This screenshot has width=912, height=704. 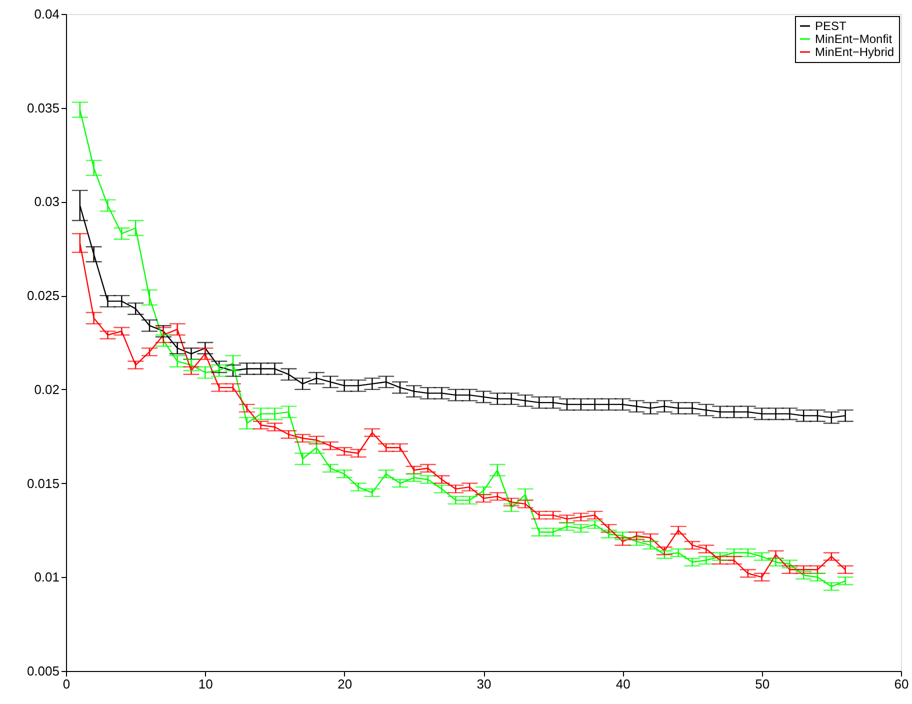 I want to click on legend-label: MinEnt−Monfit, so click(x=854, y=39).